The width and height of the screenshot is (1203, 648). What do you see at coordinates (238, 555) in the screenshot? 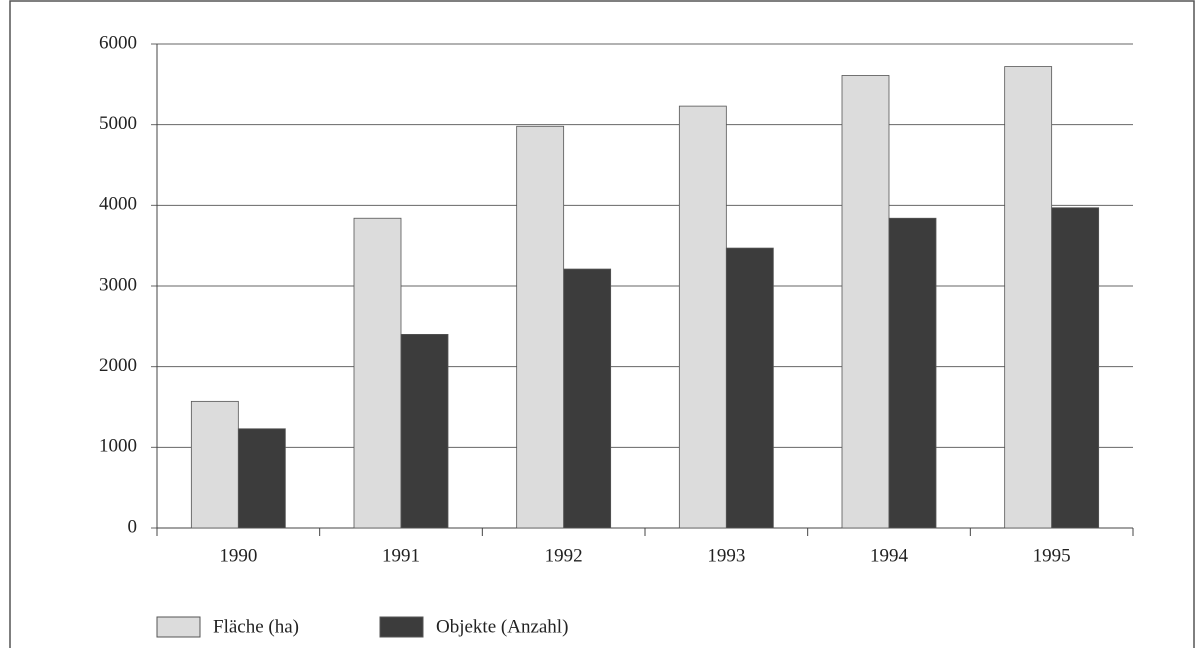
I see `x-tick-label: 1990` at bounding box center [238, 555].